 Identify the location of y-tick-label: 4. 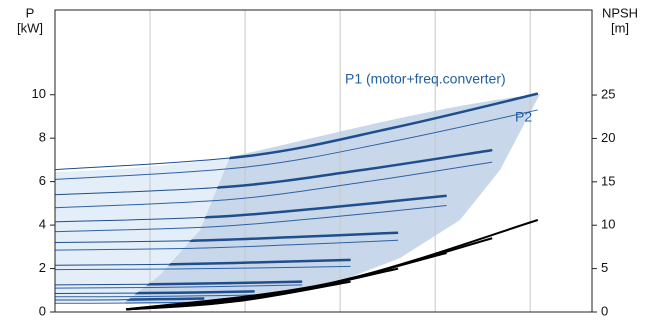
(42, 224).